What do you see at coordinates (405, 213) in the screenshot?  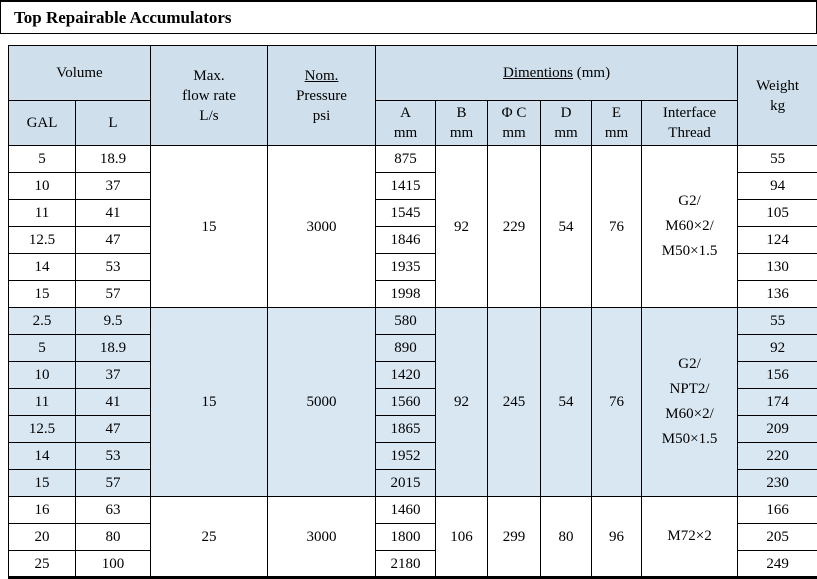 I see `cell-a: 1545` at bounding box center [405, 213].